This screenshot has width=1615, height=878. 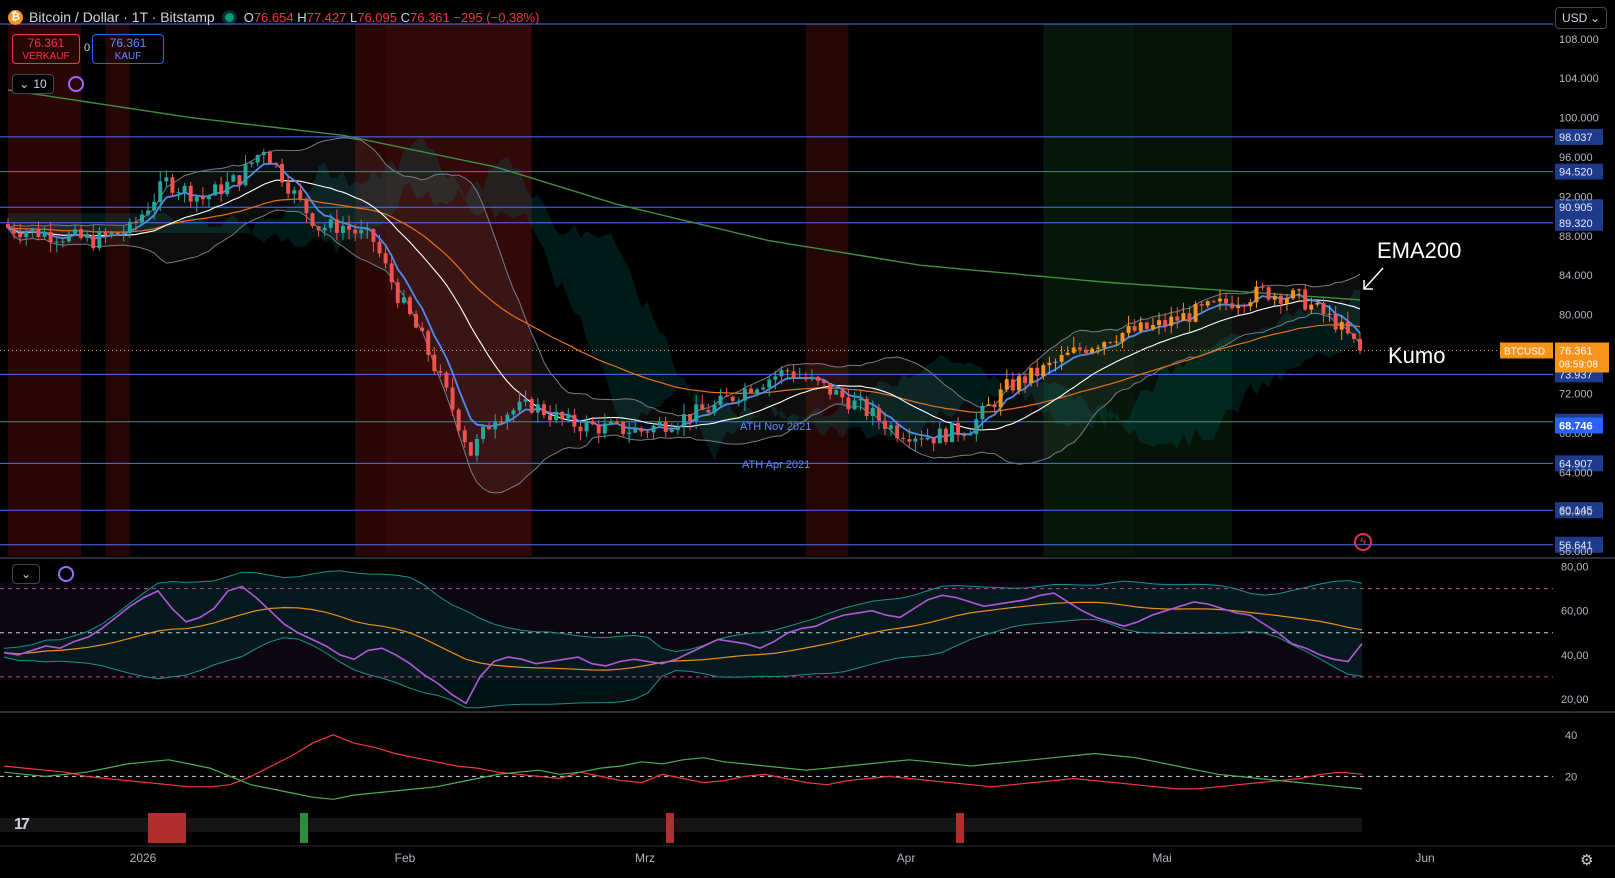 What do you see at coordinates (775, 427) in the screenshot?
I see `ath-nov-2021-label: ATH Nov 2021` at bounding box center [775, 427].